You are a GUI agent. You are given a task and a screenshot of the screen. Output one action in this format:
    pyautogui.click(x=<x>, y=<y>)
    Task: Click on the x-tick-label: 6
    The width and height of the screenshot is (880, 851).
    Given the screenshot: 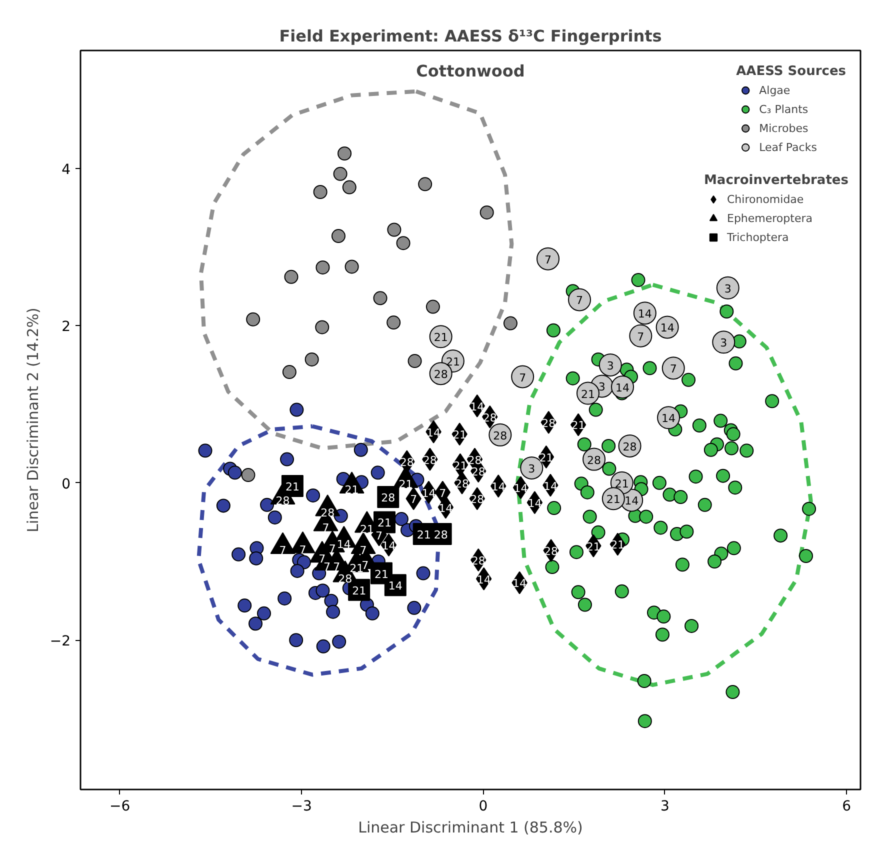 What is the action you would take?
    pyautogui.click(x=847, y=806)
    